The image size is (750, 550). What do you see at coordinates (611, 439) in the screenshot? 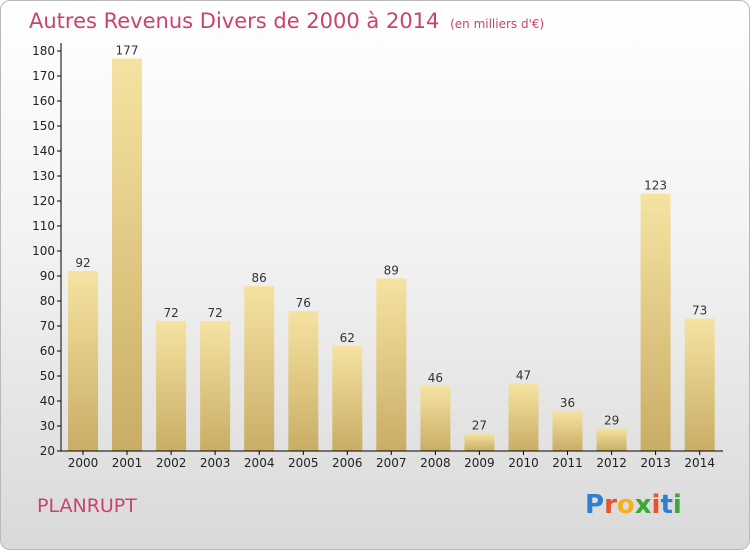
I see `bar-2012` at bounding box center [611, 439].